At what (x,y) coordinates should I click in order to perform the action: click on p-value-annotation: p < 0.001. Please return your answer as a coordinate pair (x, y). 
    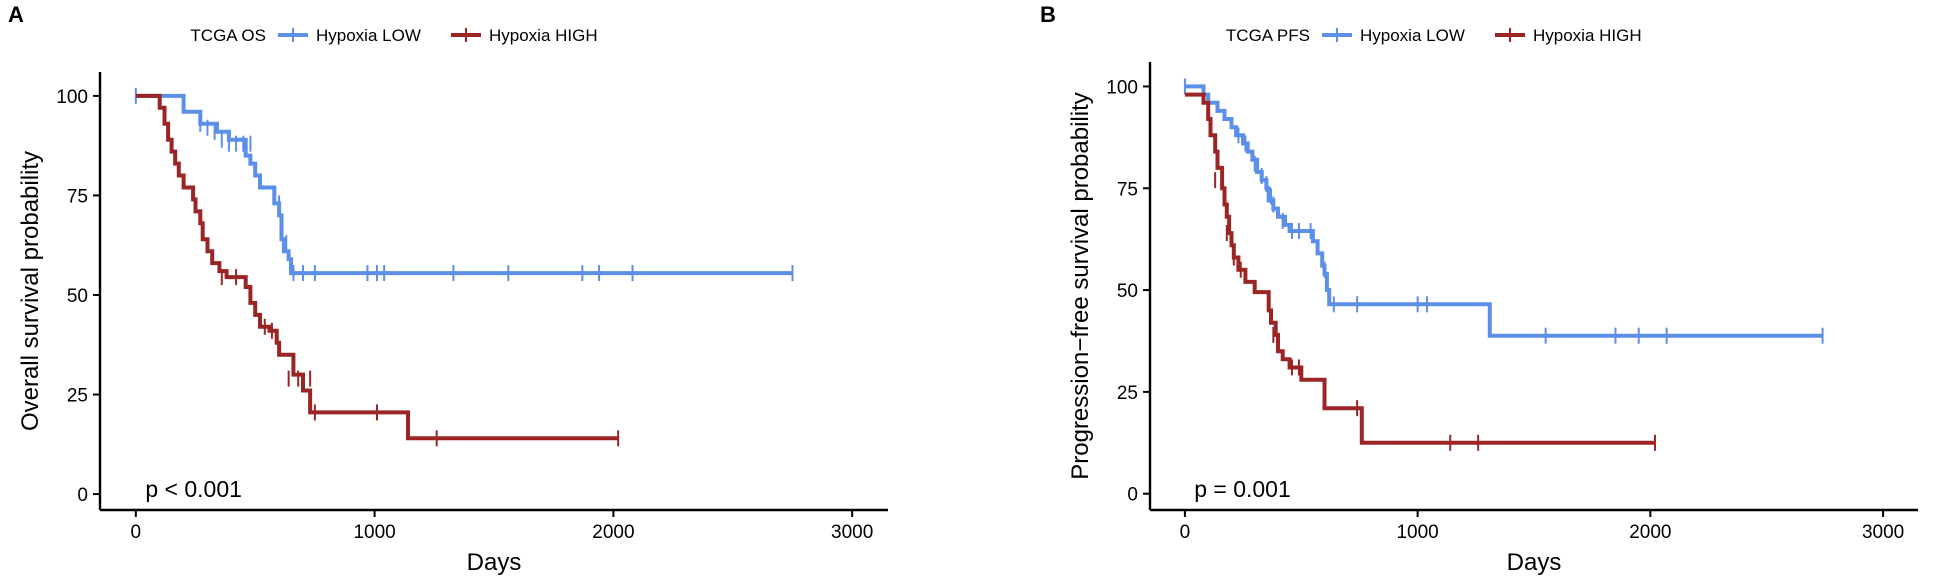
    Looking at the image, I should click on (193, 489).